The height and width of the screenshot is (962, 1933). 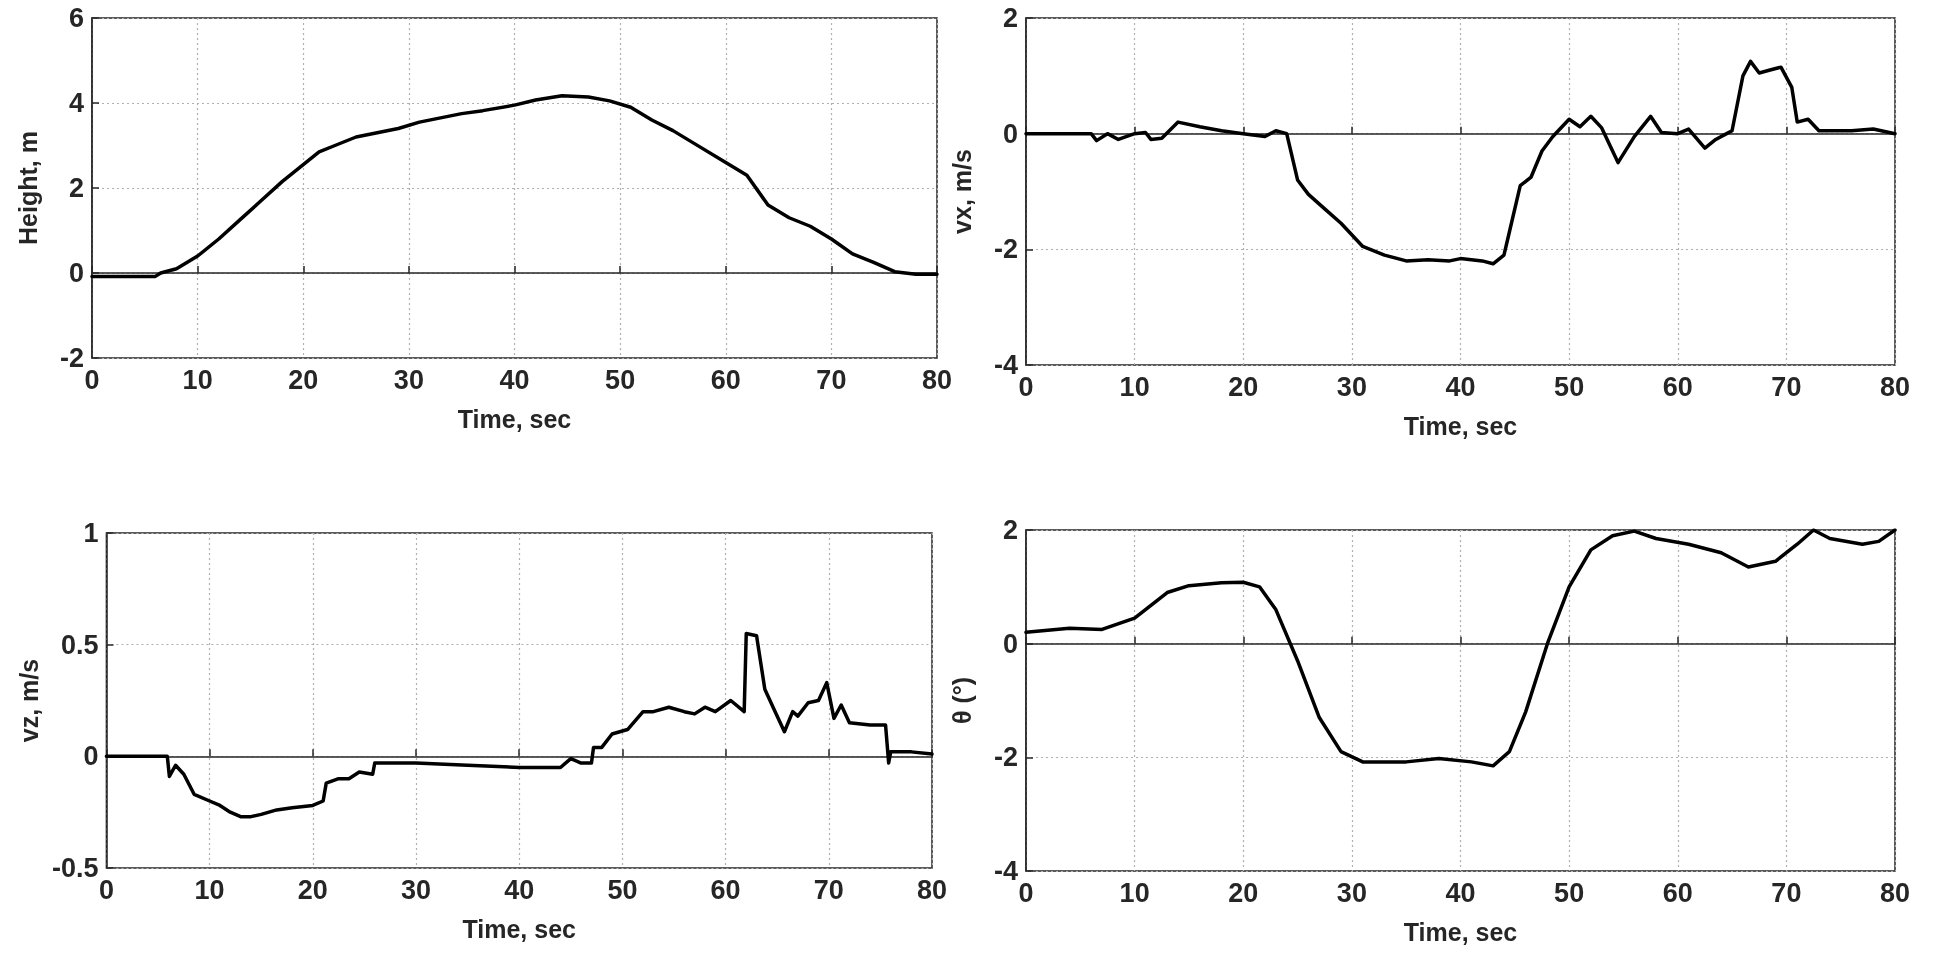 I want to click on y-axis-title: Height, m, so click(x=27, y=188).